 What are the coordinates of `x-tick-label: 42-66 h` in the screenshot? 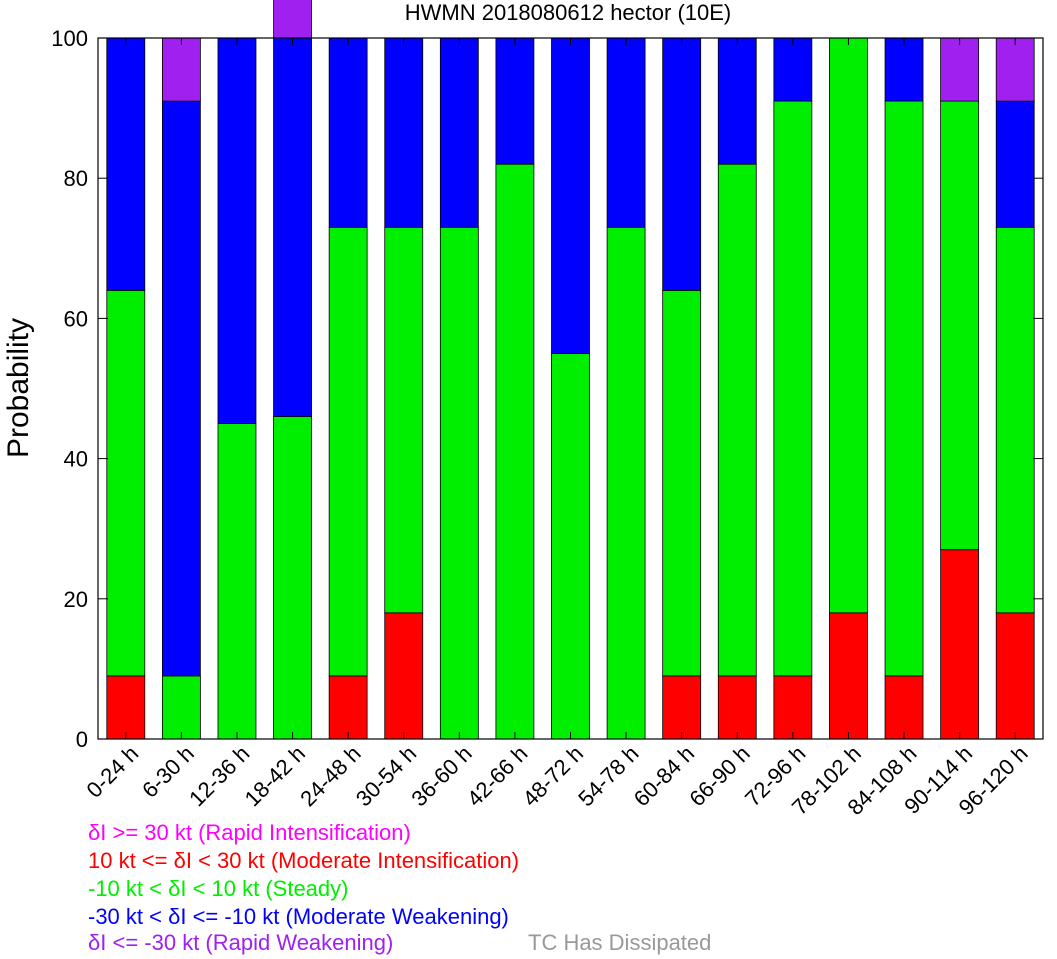 It's located at (497, 776).